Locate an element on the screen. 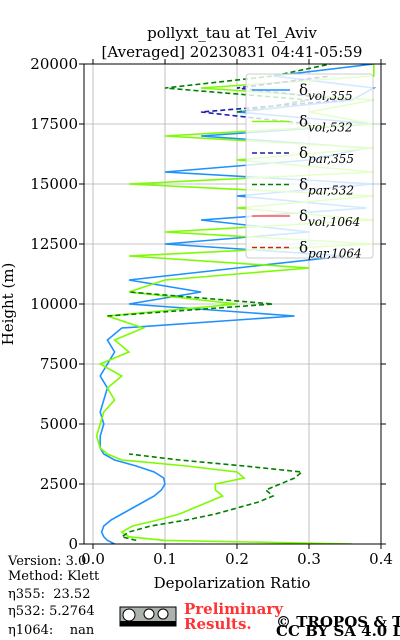 The height and width of the screenshot is (640, 400). info-line: η532: 5.2764 is located at coordinates (51, 611).